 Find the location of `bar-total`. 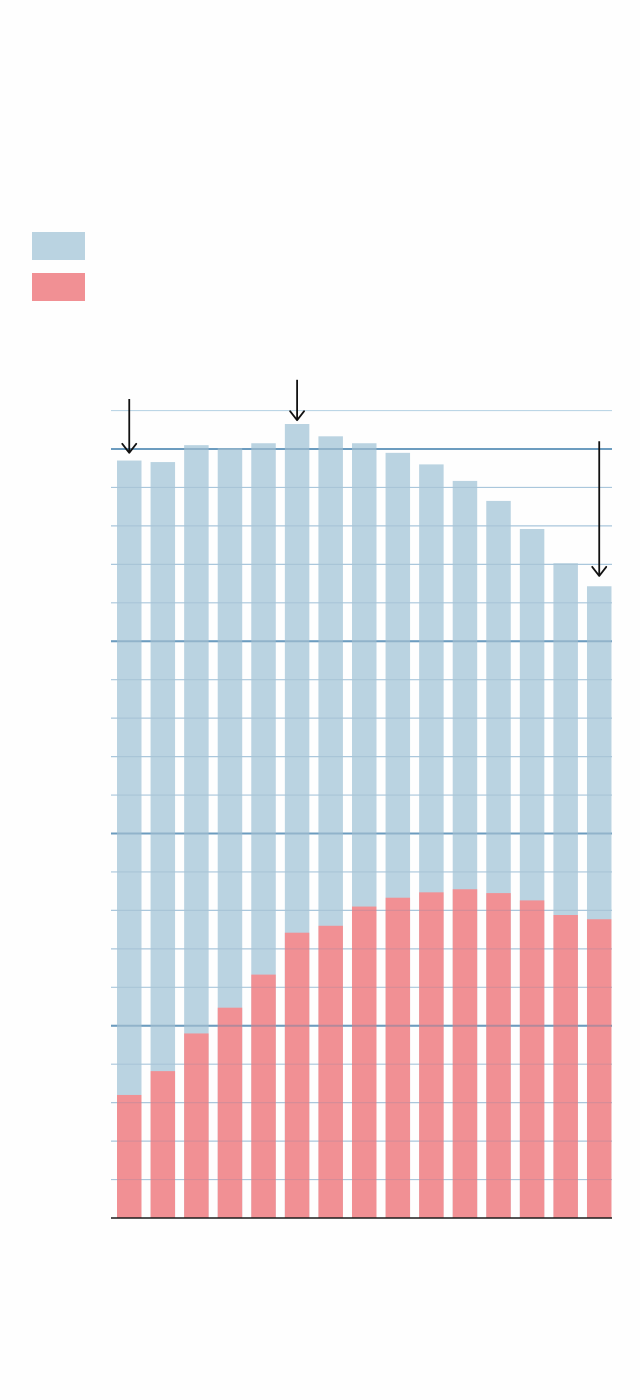

bar-total is located at coordinates (129, 839).